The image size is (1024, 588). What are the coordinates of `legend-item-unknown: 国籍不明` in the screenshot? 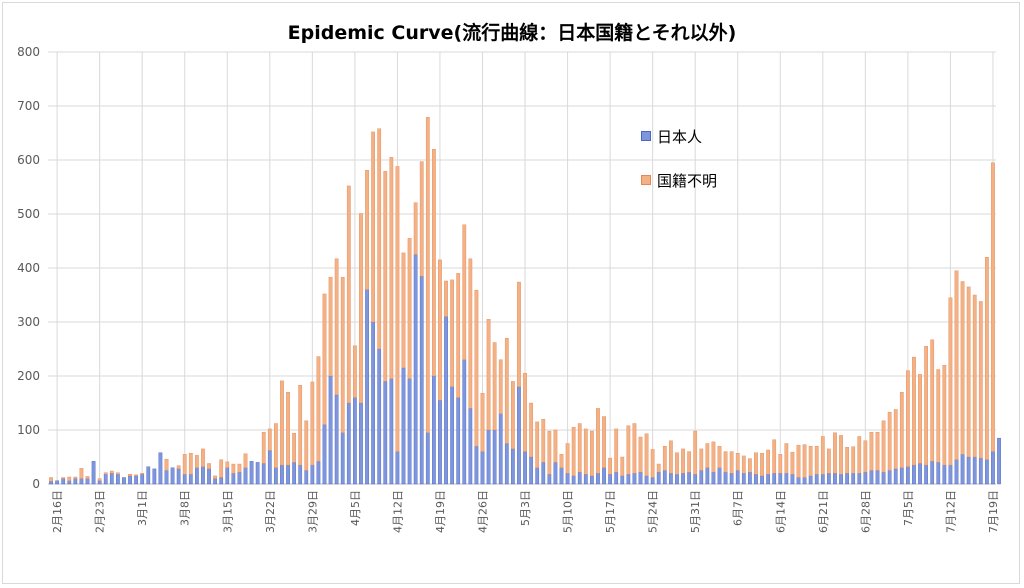 It's located at (679, 180).